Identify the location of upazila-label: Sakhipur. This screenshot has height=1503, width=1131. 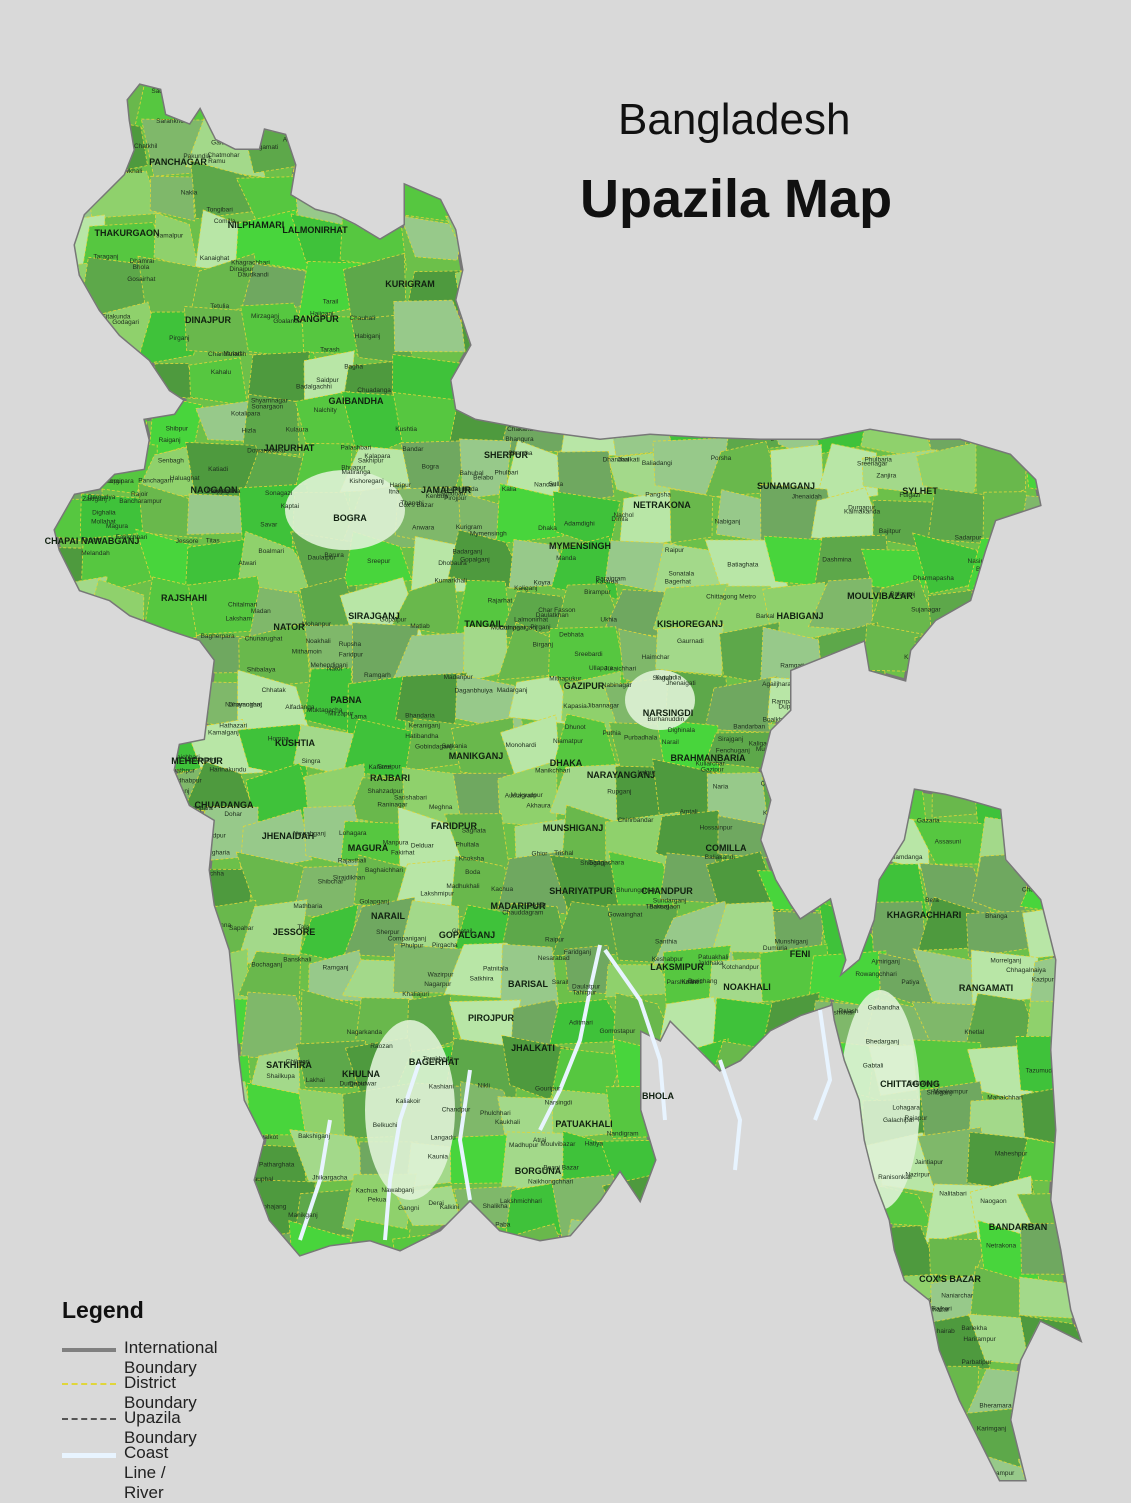
(371, 461).